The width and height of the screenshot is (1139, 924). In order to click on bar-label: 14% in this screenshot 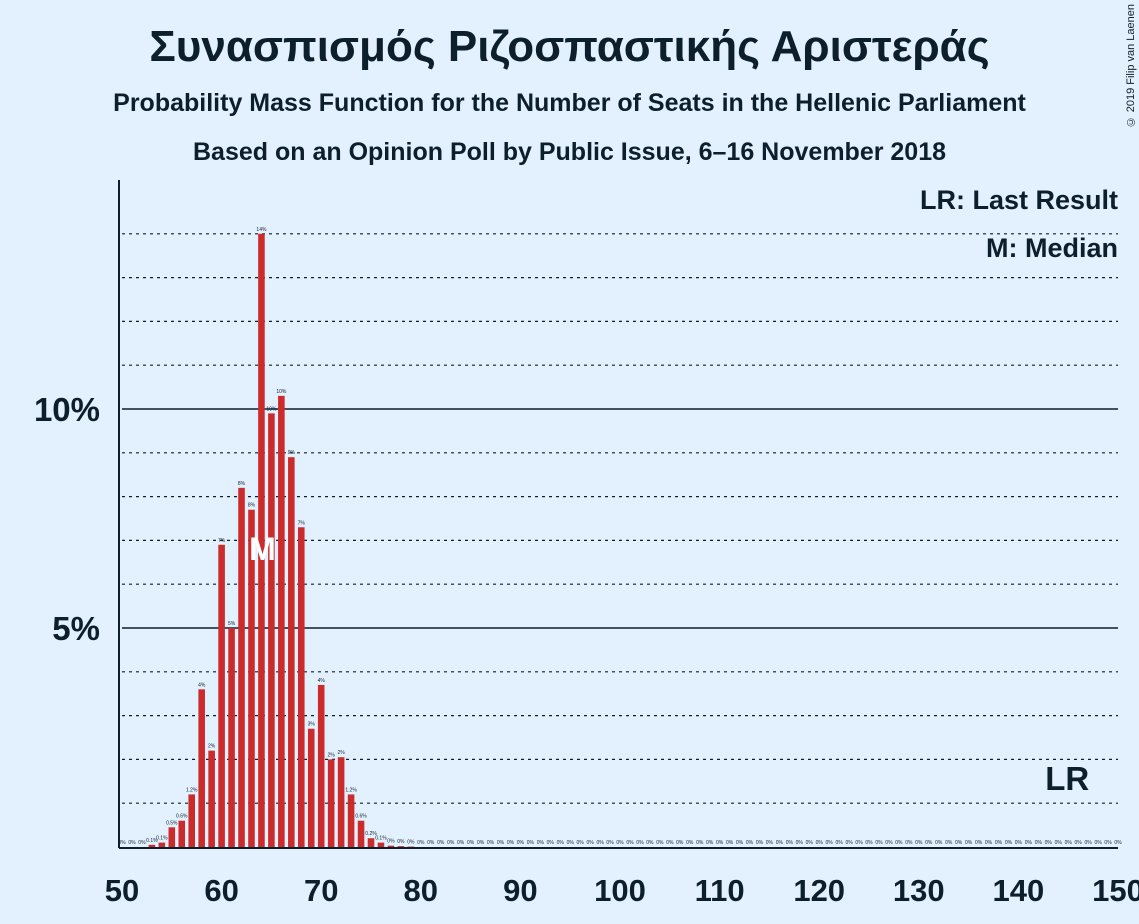, I will do `click(261, 230)`.